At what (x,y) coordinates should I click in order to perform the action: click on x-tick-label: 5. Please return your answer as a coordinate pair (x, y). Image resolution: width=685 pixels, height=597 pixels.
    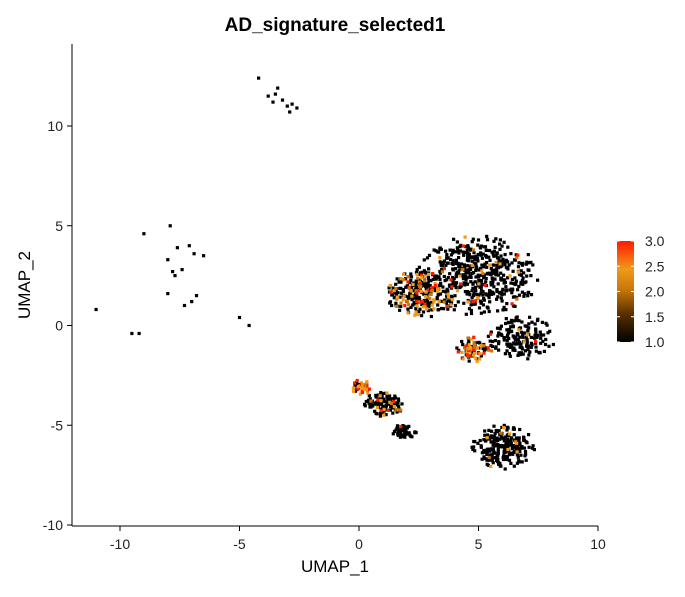
    Looking at the image, I should click on (479, 544).